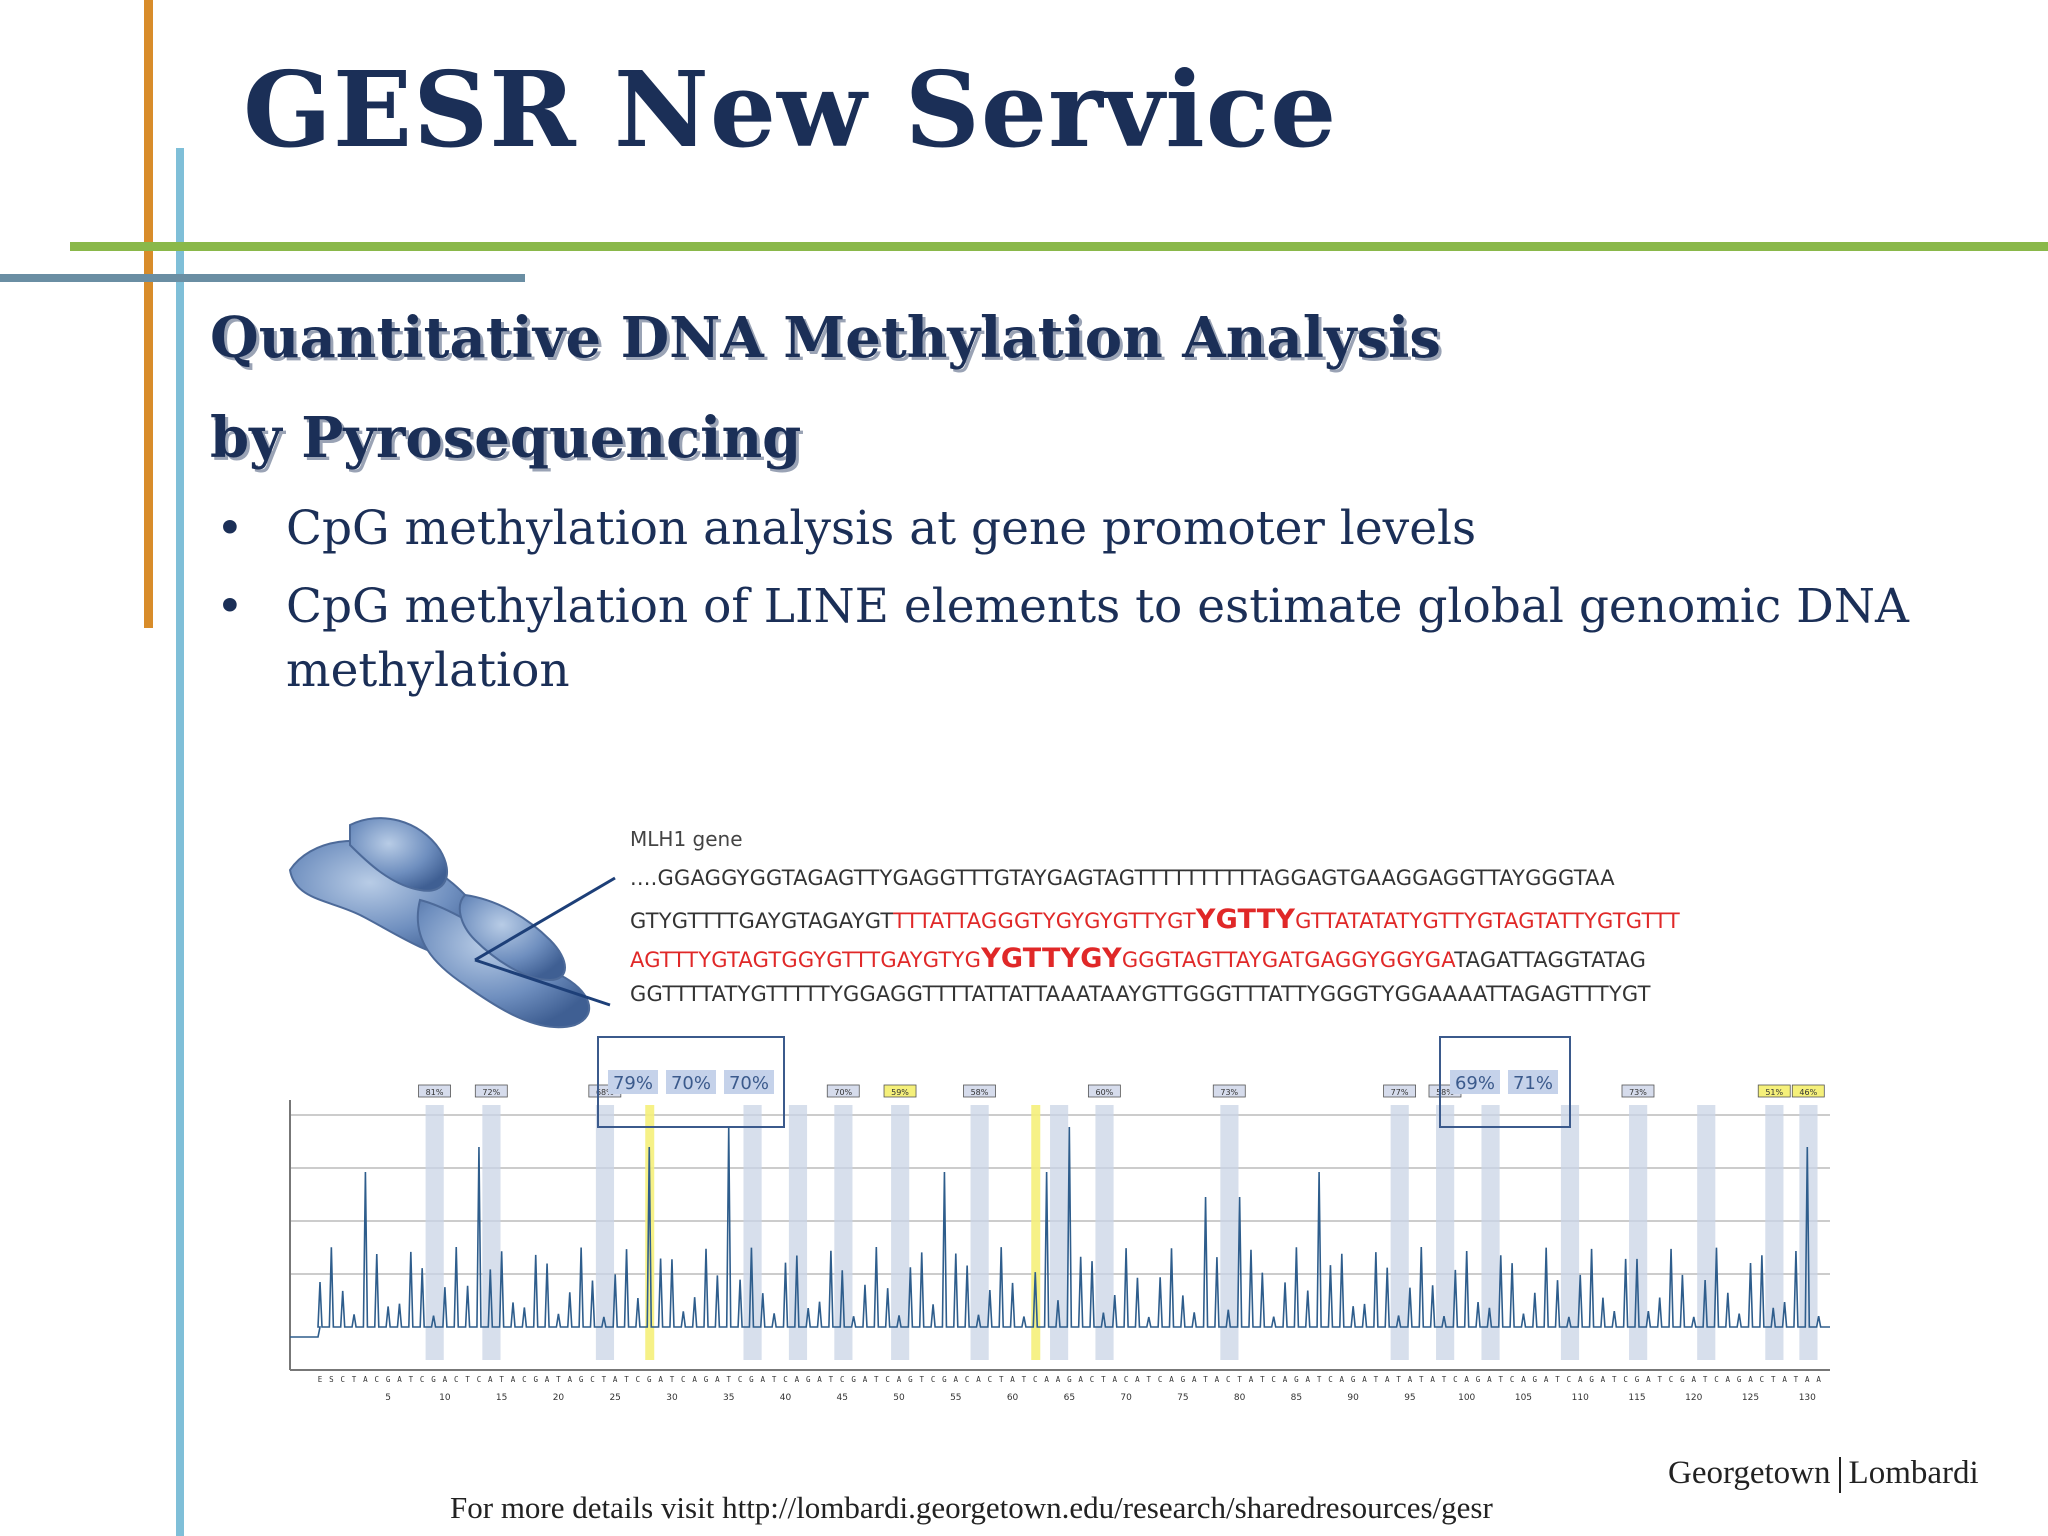 This screenshot has width=2048, height=1536. I want to click on peak-label: 58%, so click(1445, 1092).